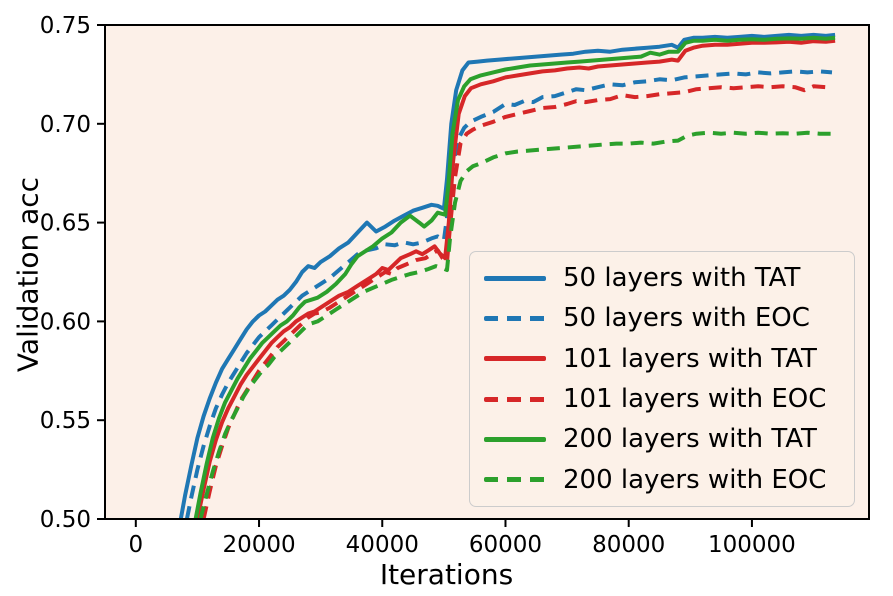  Describe the element at coordinates (462, 538) in the screenshot. I see `x-axis-ticks: 0 20000 40000 60000 80000 100000` at that location.